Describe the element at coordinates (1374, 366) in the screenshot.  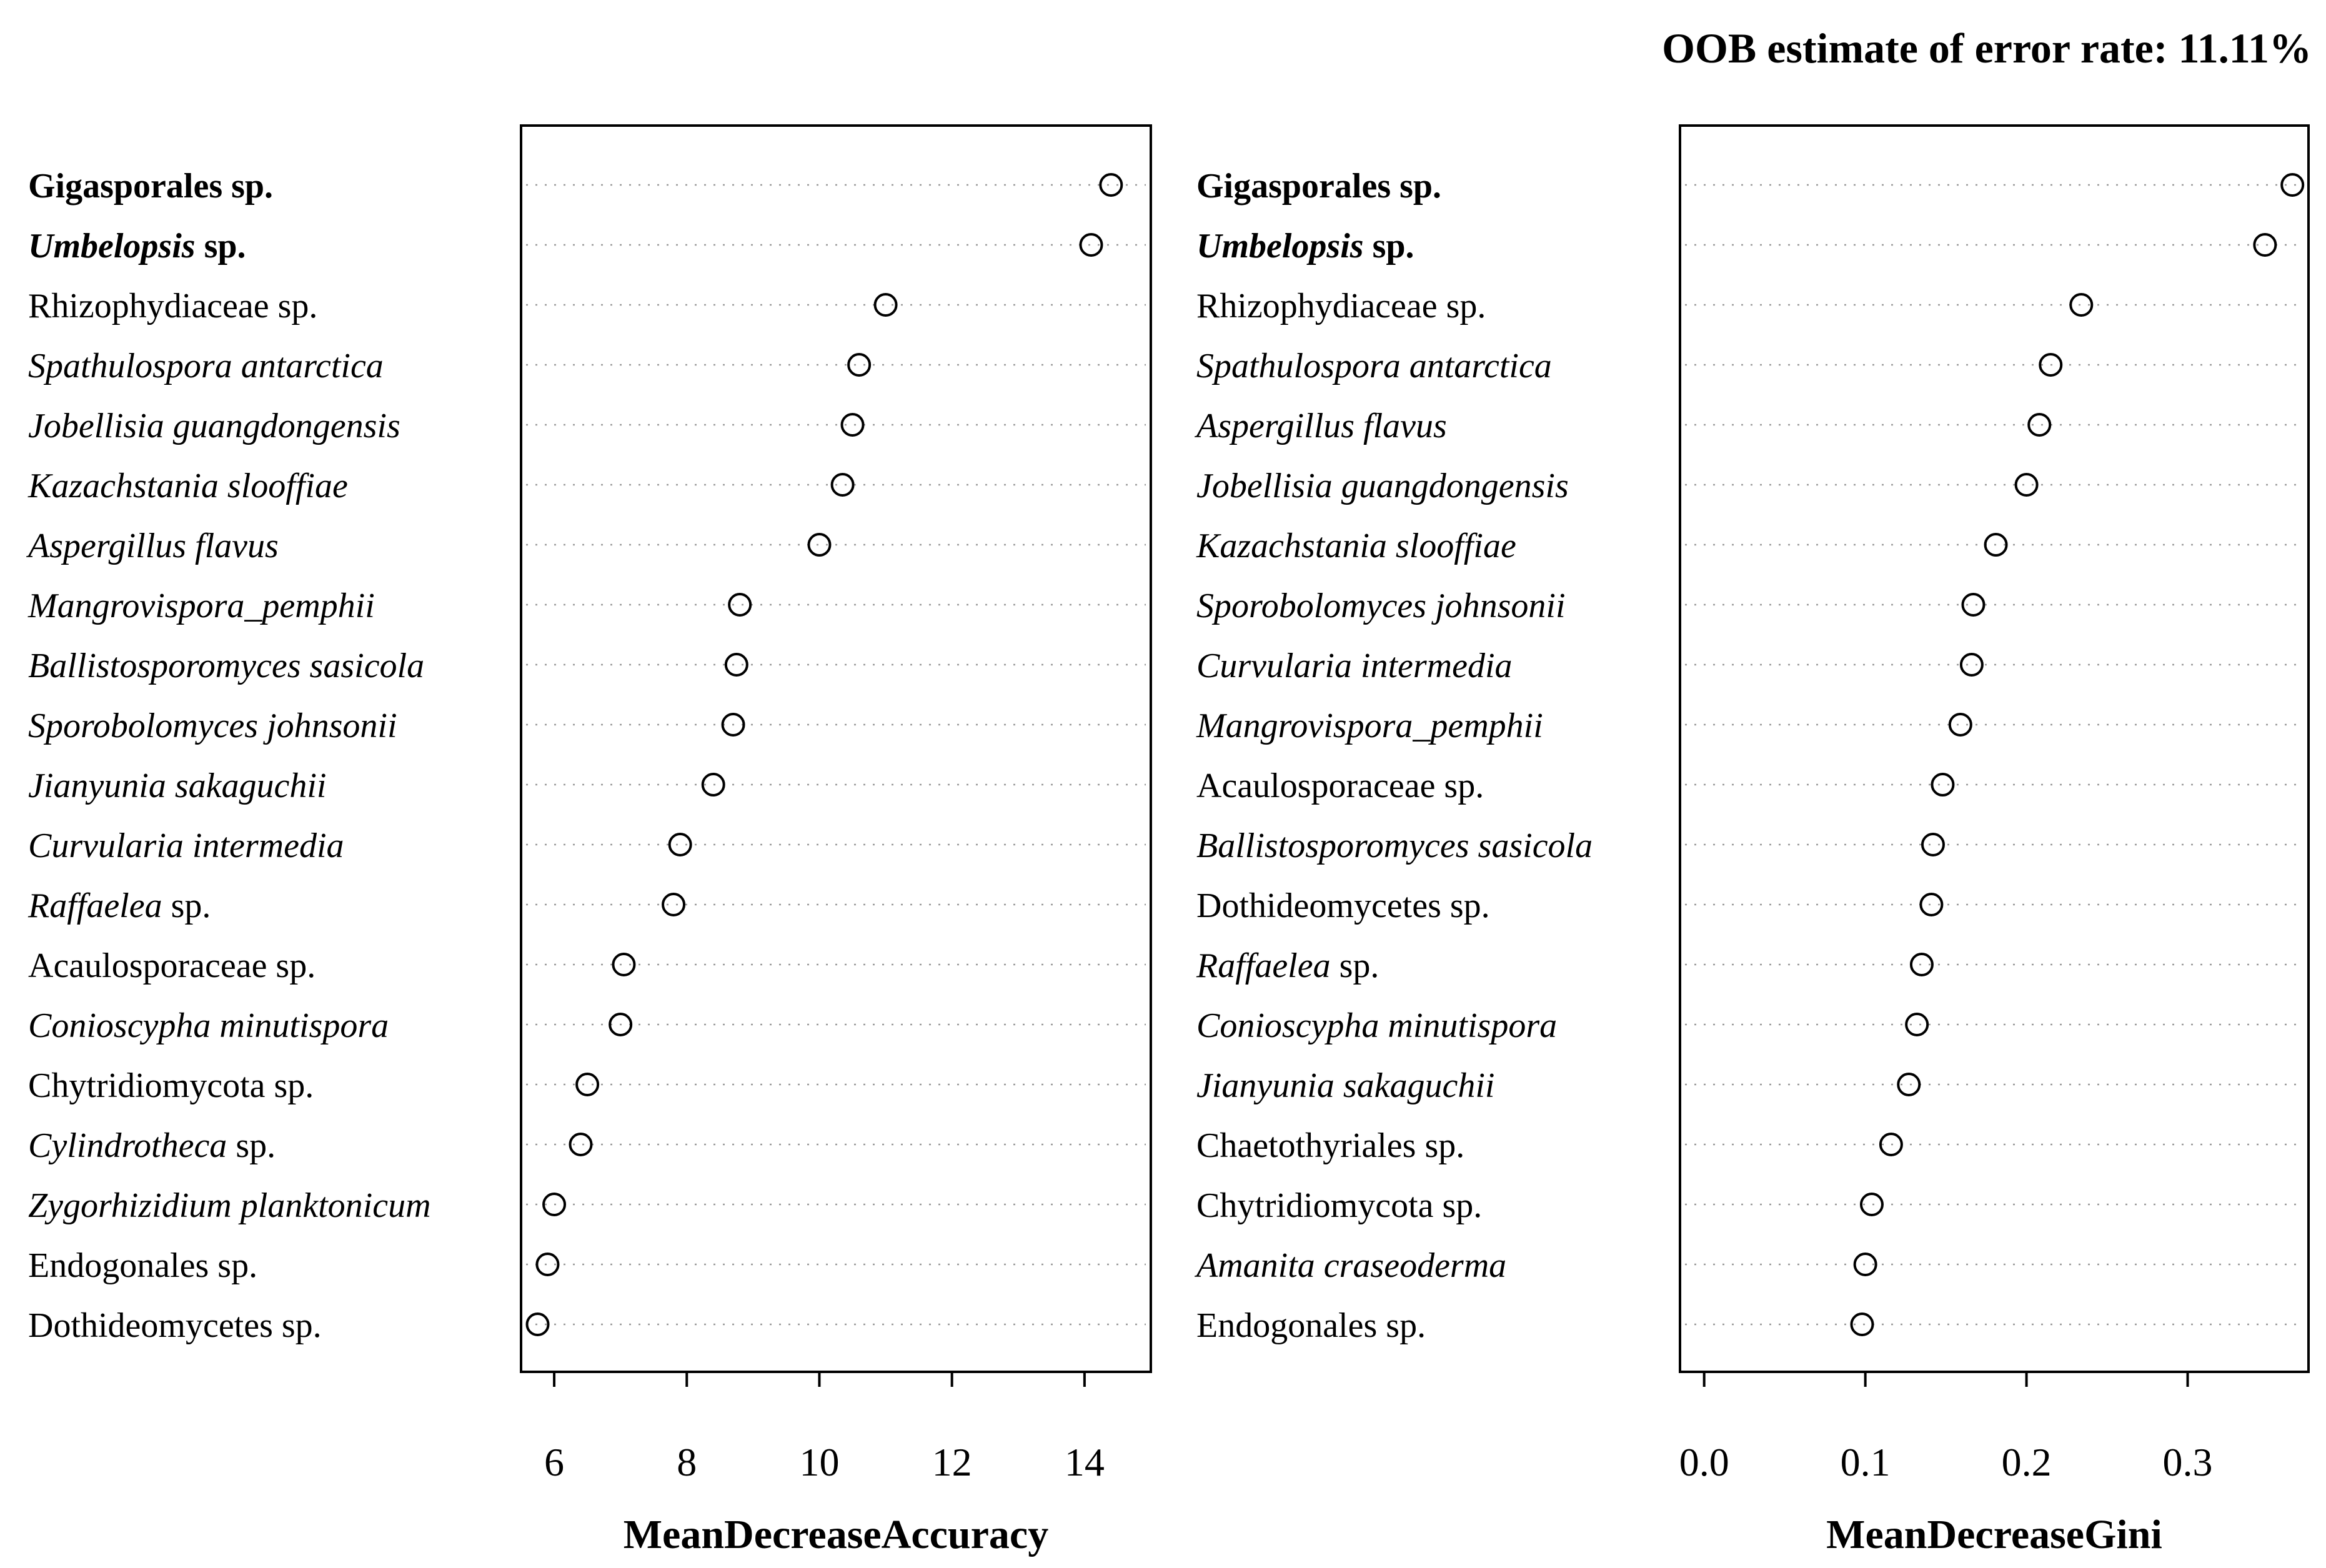
I see `taxon-label: Spathulospora antarctica` at that location.